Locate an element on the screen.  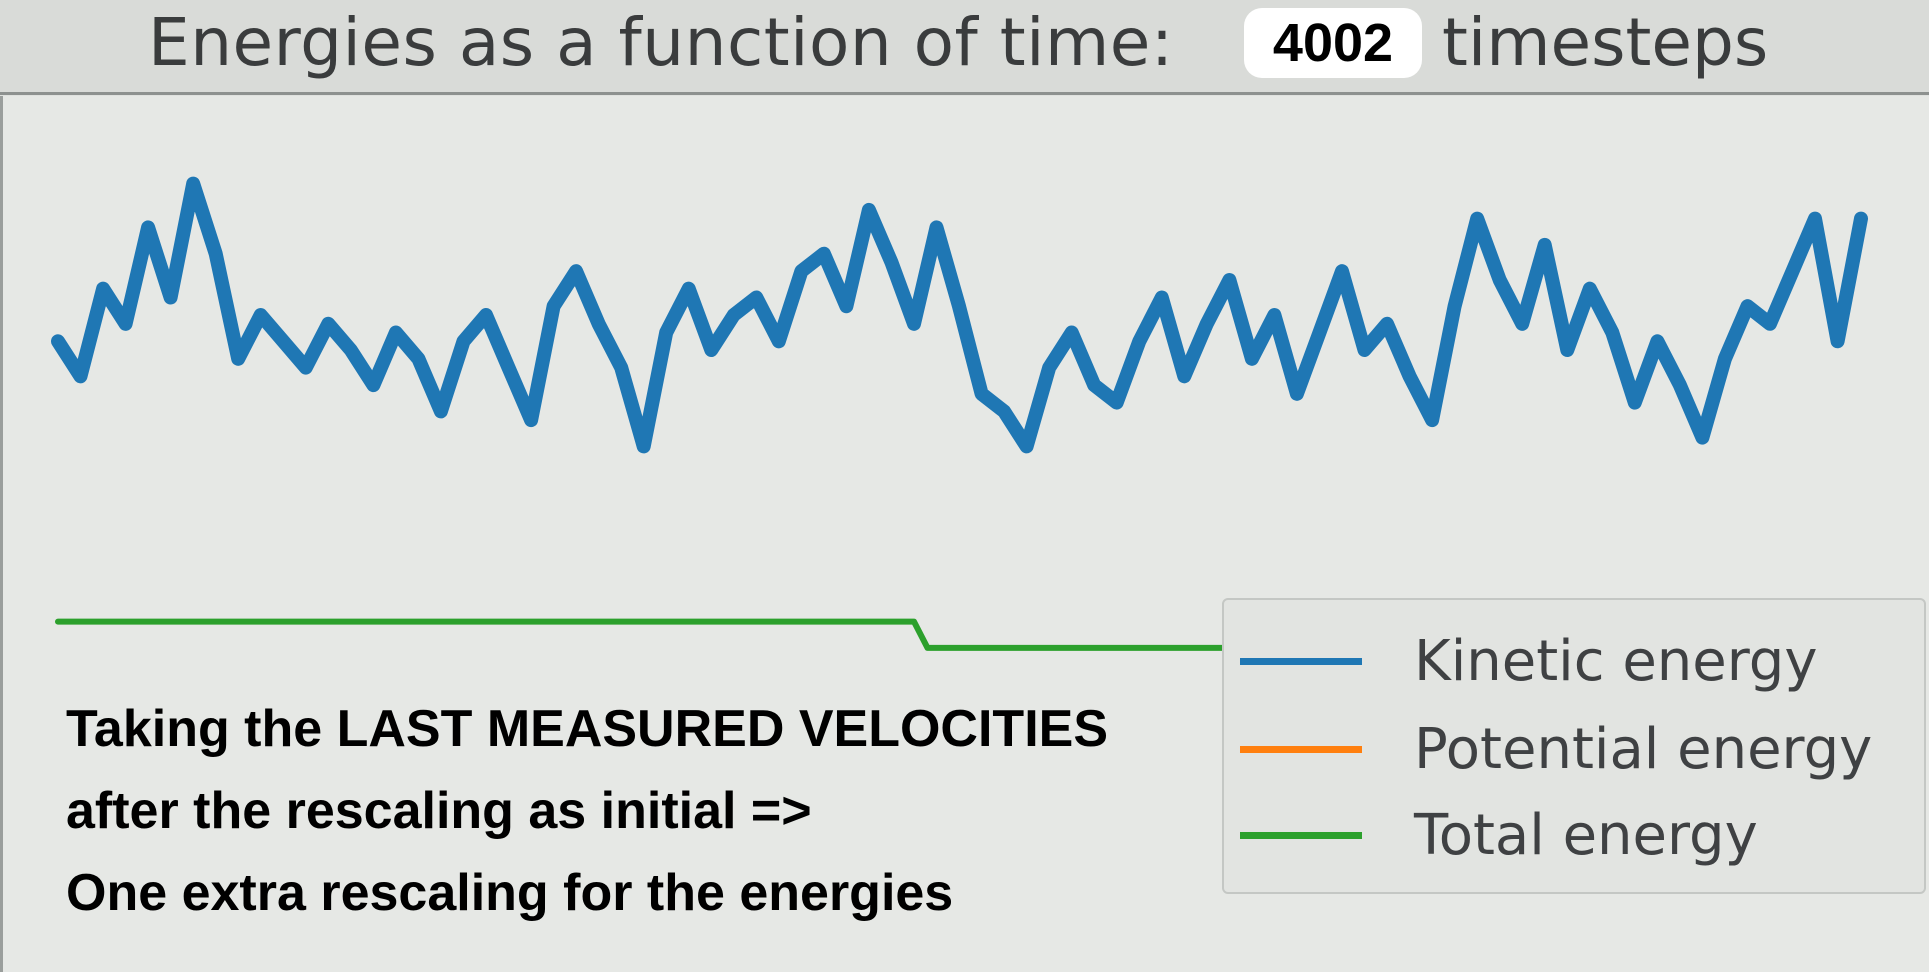
legend-item-total: Total energy is located at coordinates (1574, 836).